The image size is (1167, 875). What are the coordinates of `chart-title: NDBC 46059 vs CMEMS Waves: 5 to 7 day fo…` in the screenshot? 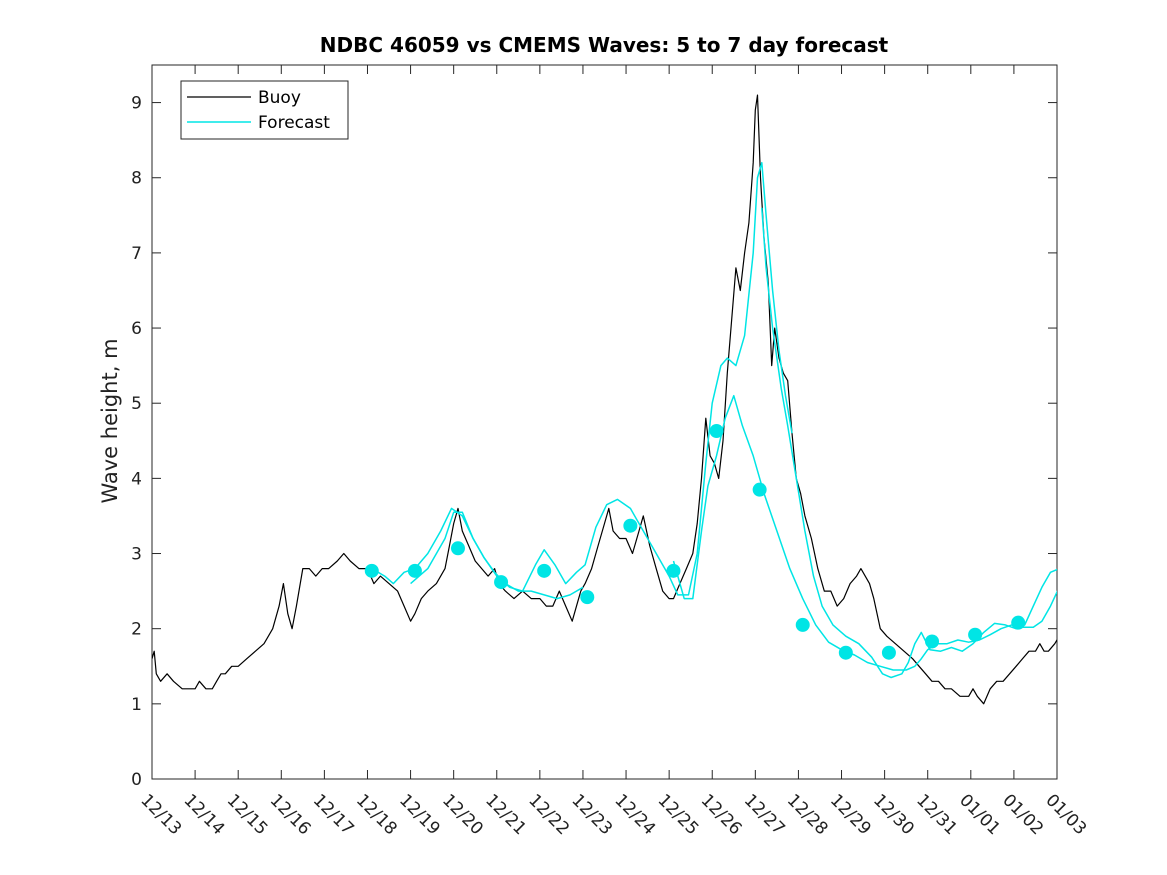 It's located at (604, 45).